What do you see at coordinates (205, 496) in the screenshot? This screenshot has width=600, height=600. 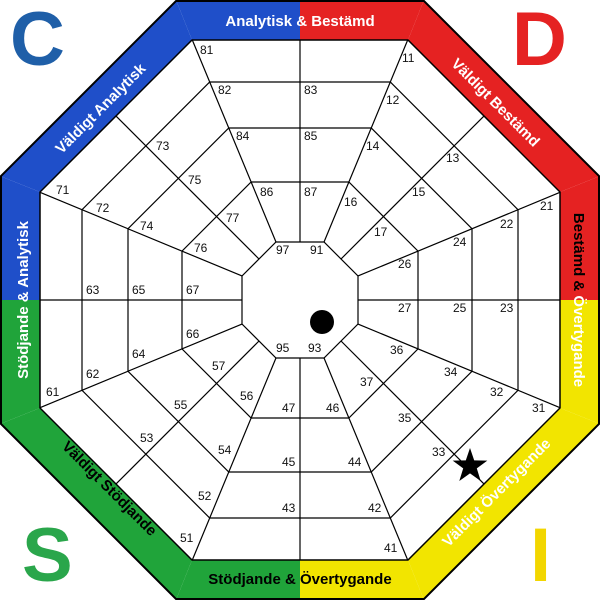 I see `cell-52: 52` at bounding box center [205, 496].